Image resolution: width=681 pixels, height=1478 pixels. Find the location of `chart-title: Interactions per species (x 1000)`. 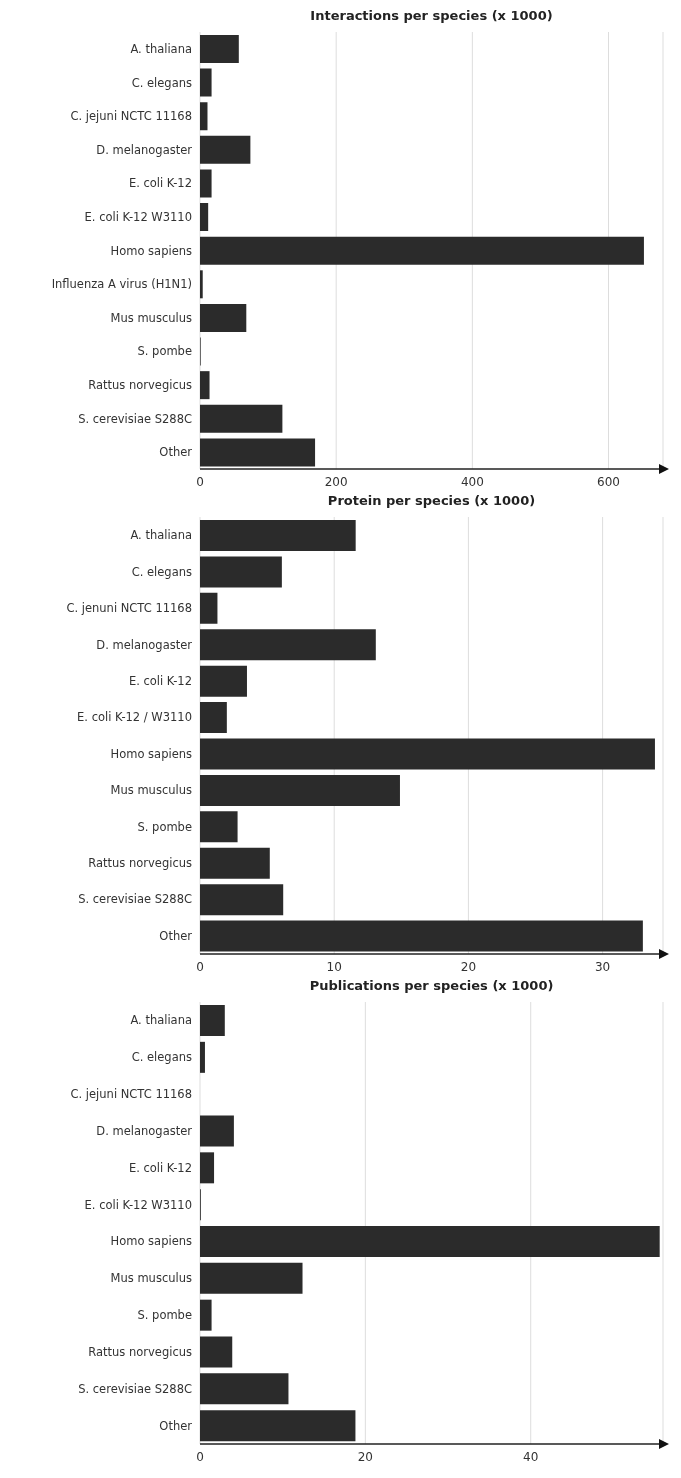

chart-title: Interactions per species (x 1000) is located at coordinates (431, 16).